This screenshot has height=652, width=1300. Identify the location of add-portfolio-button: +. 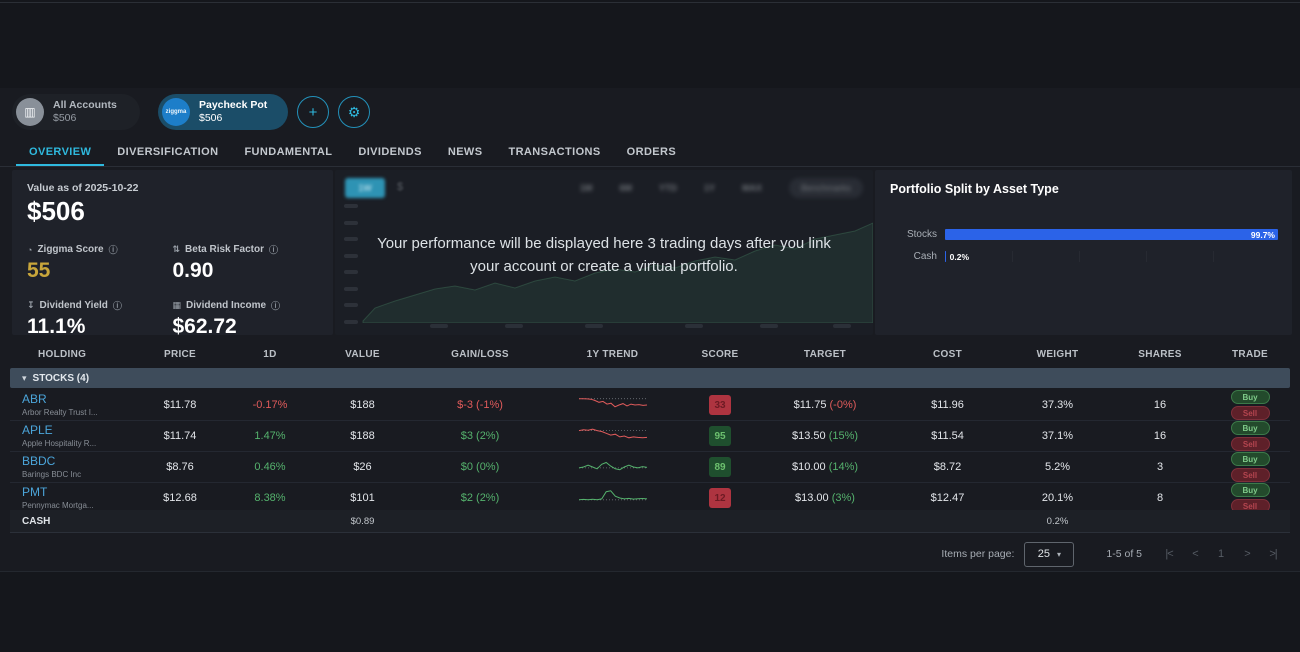
(313, 112).